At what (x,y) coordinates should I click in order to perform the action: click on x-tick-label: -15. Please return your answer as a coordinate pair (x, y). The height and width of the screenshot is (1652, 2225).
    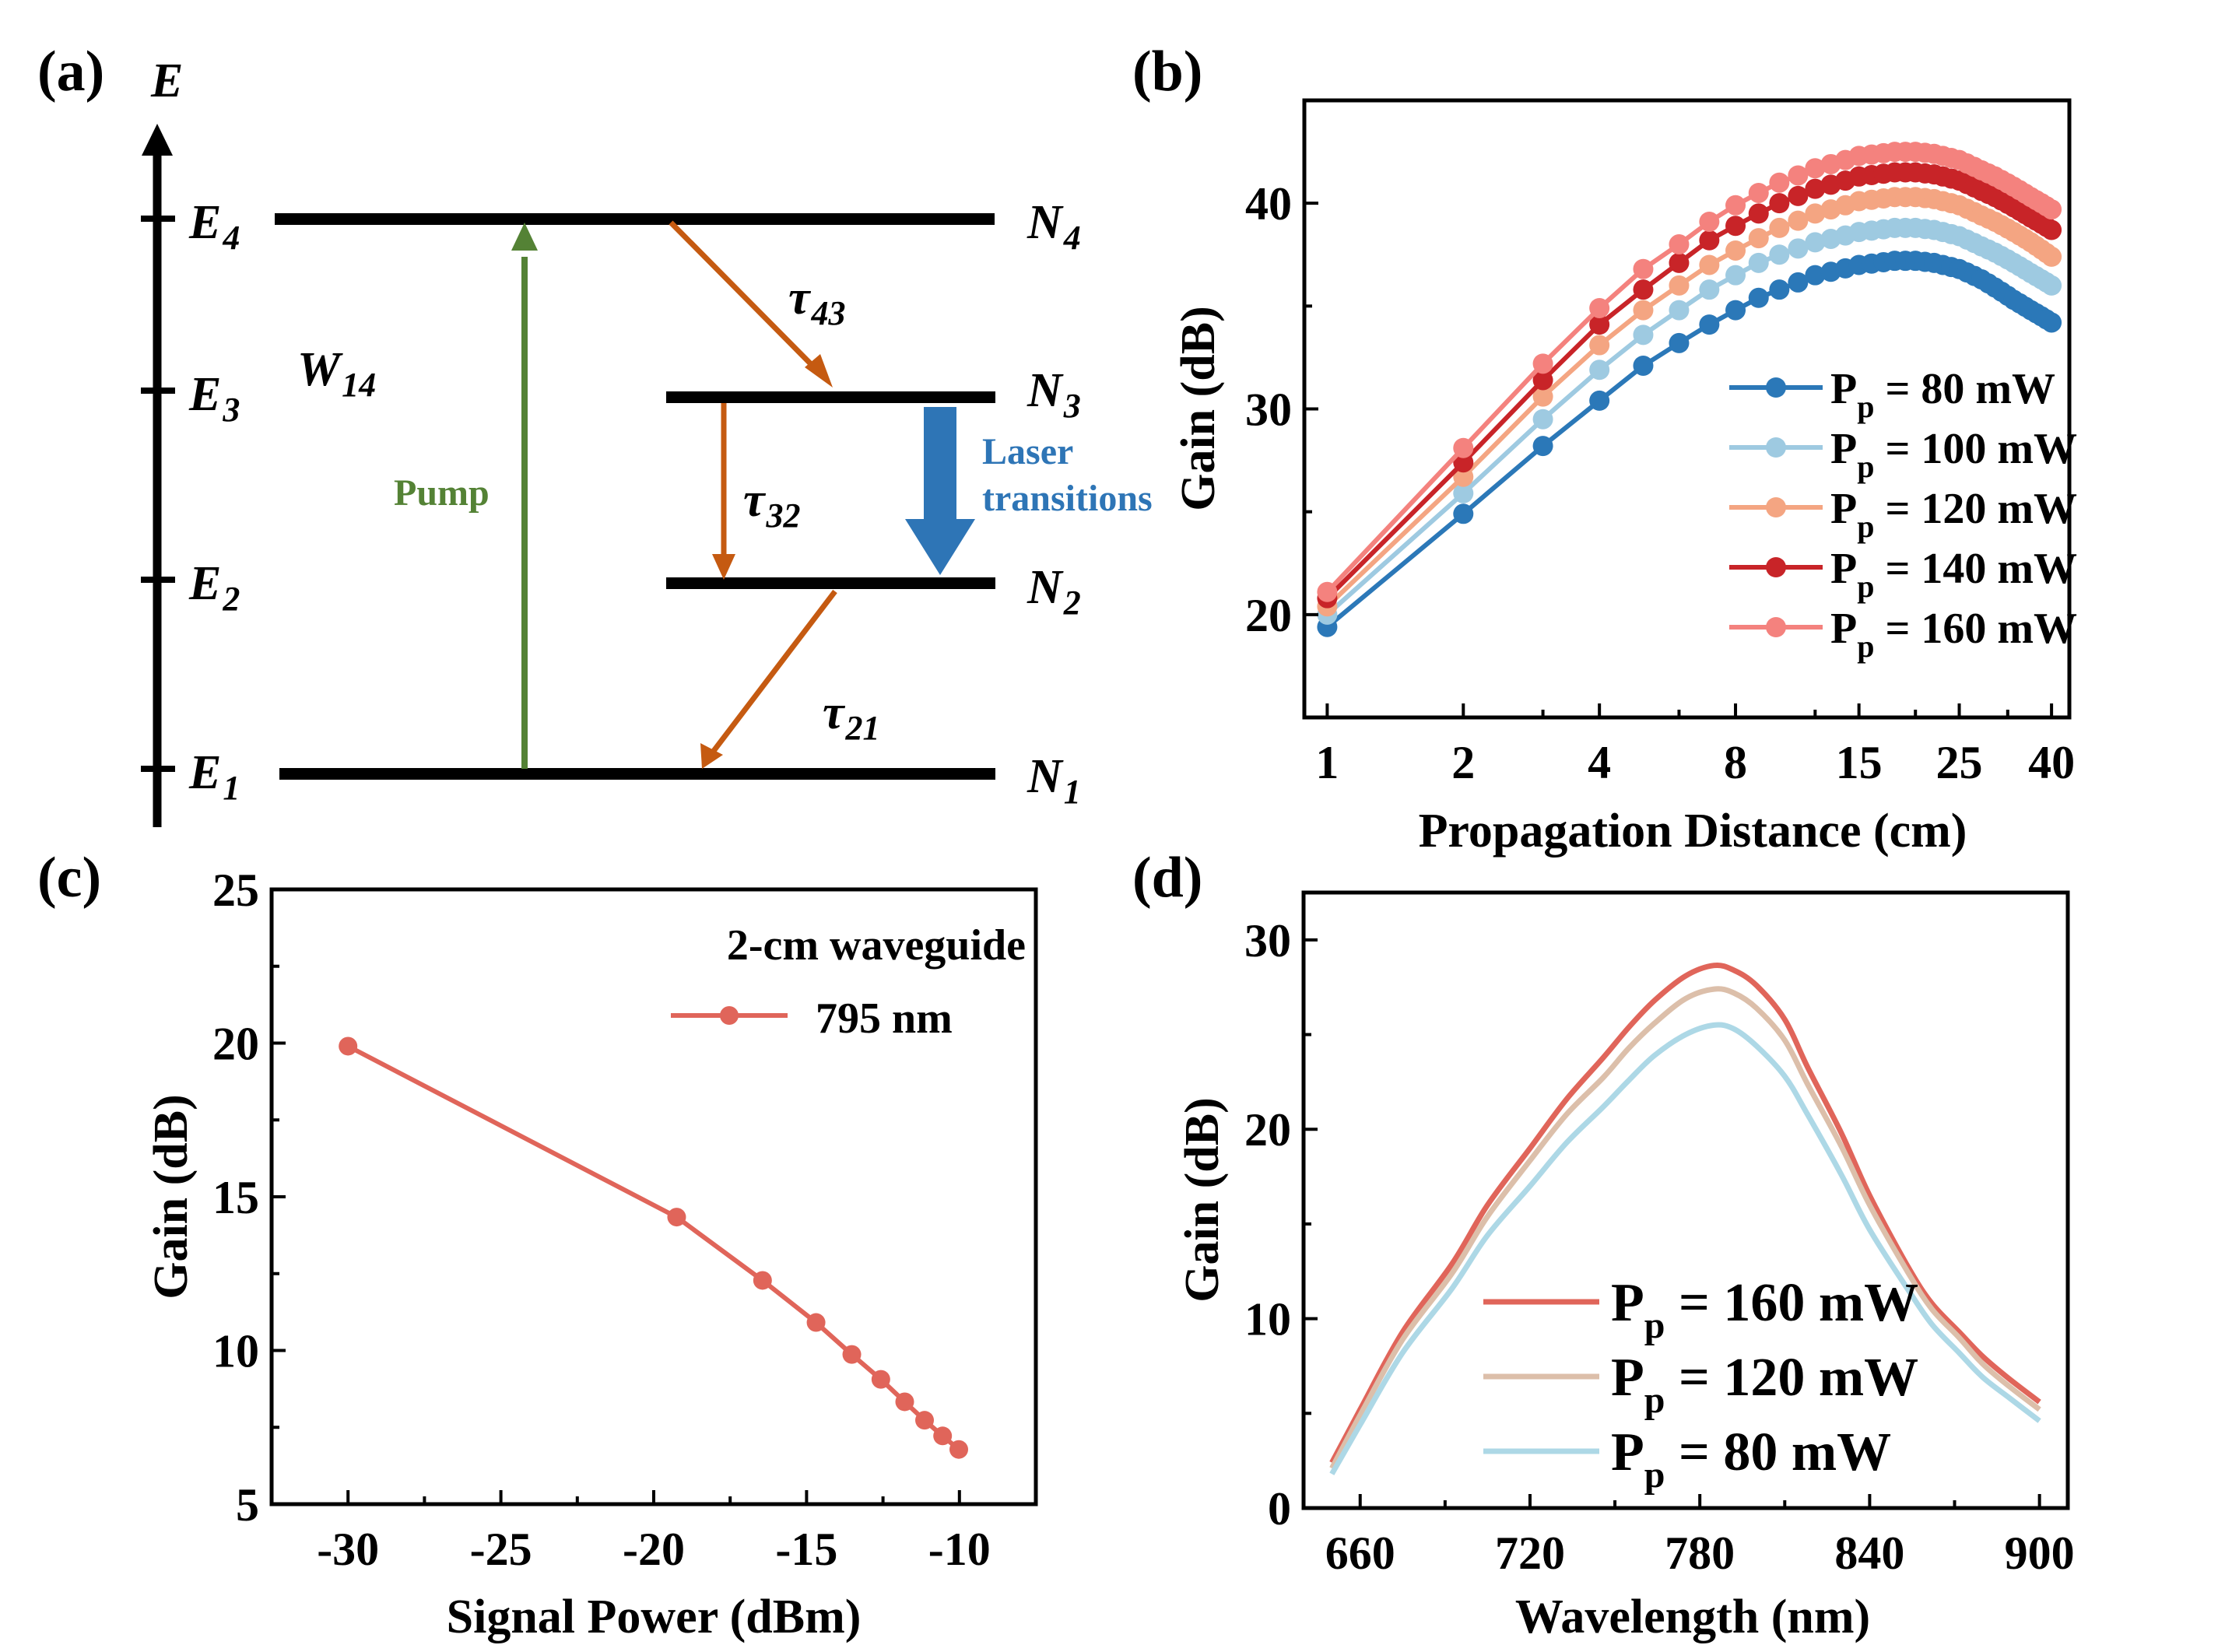
    Looking at the image, I should click on (806, 1550).